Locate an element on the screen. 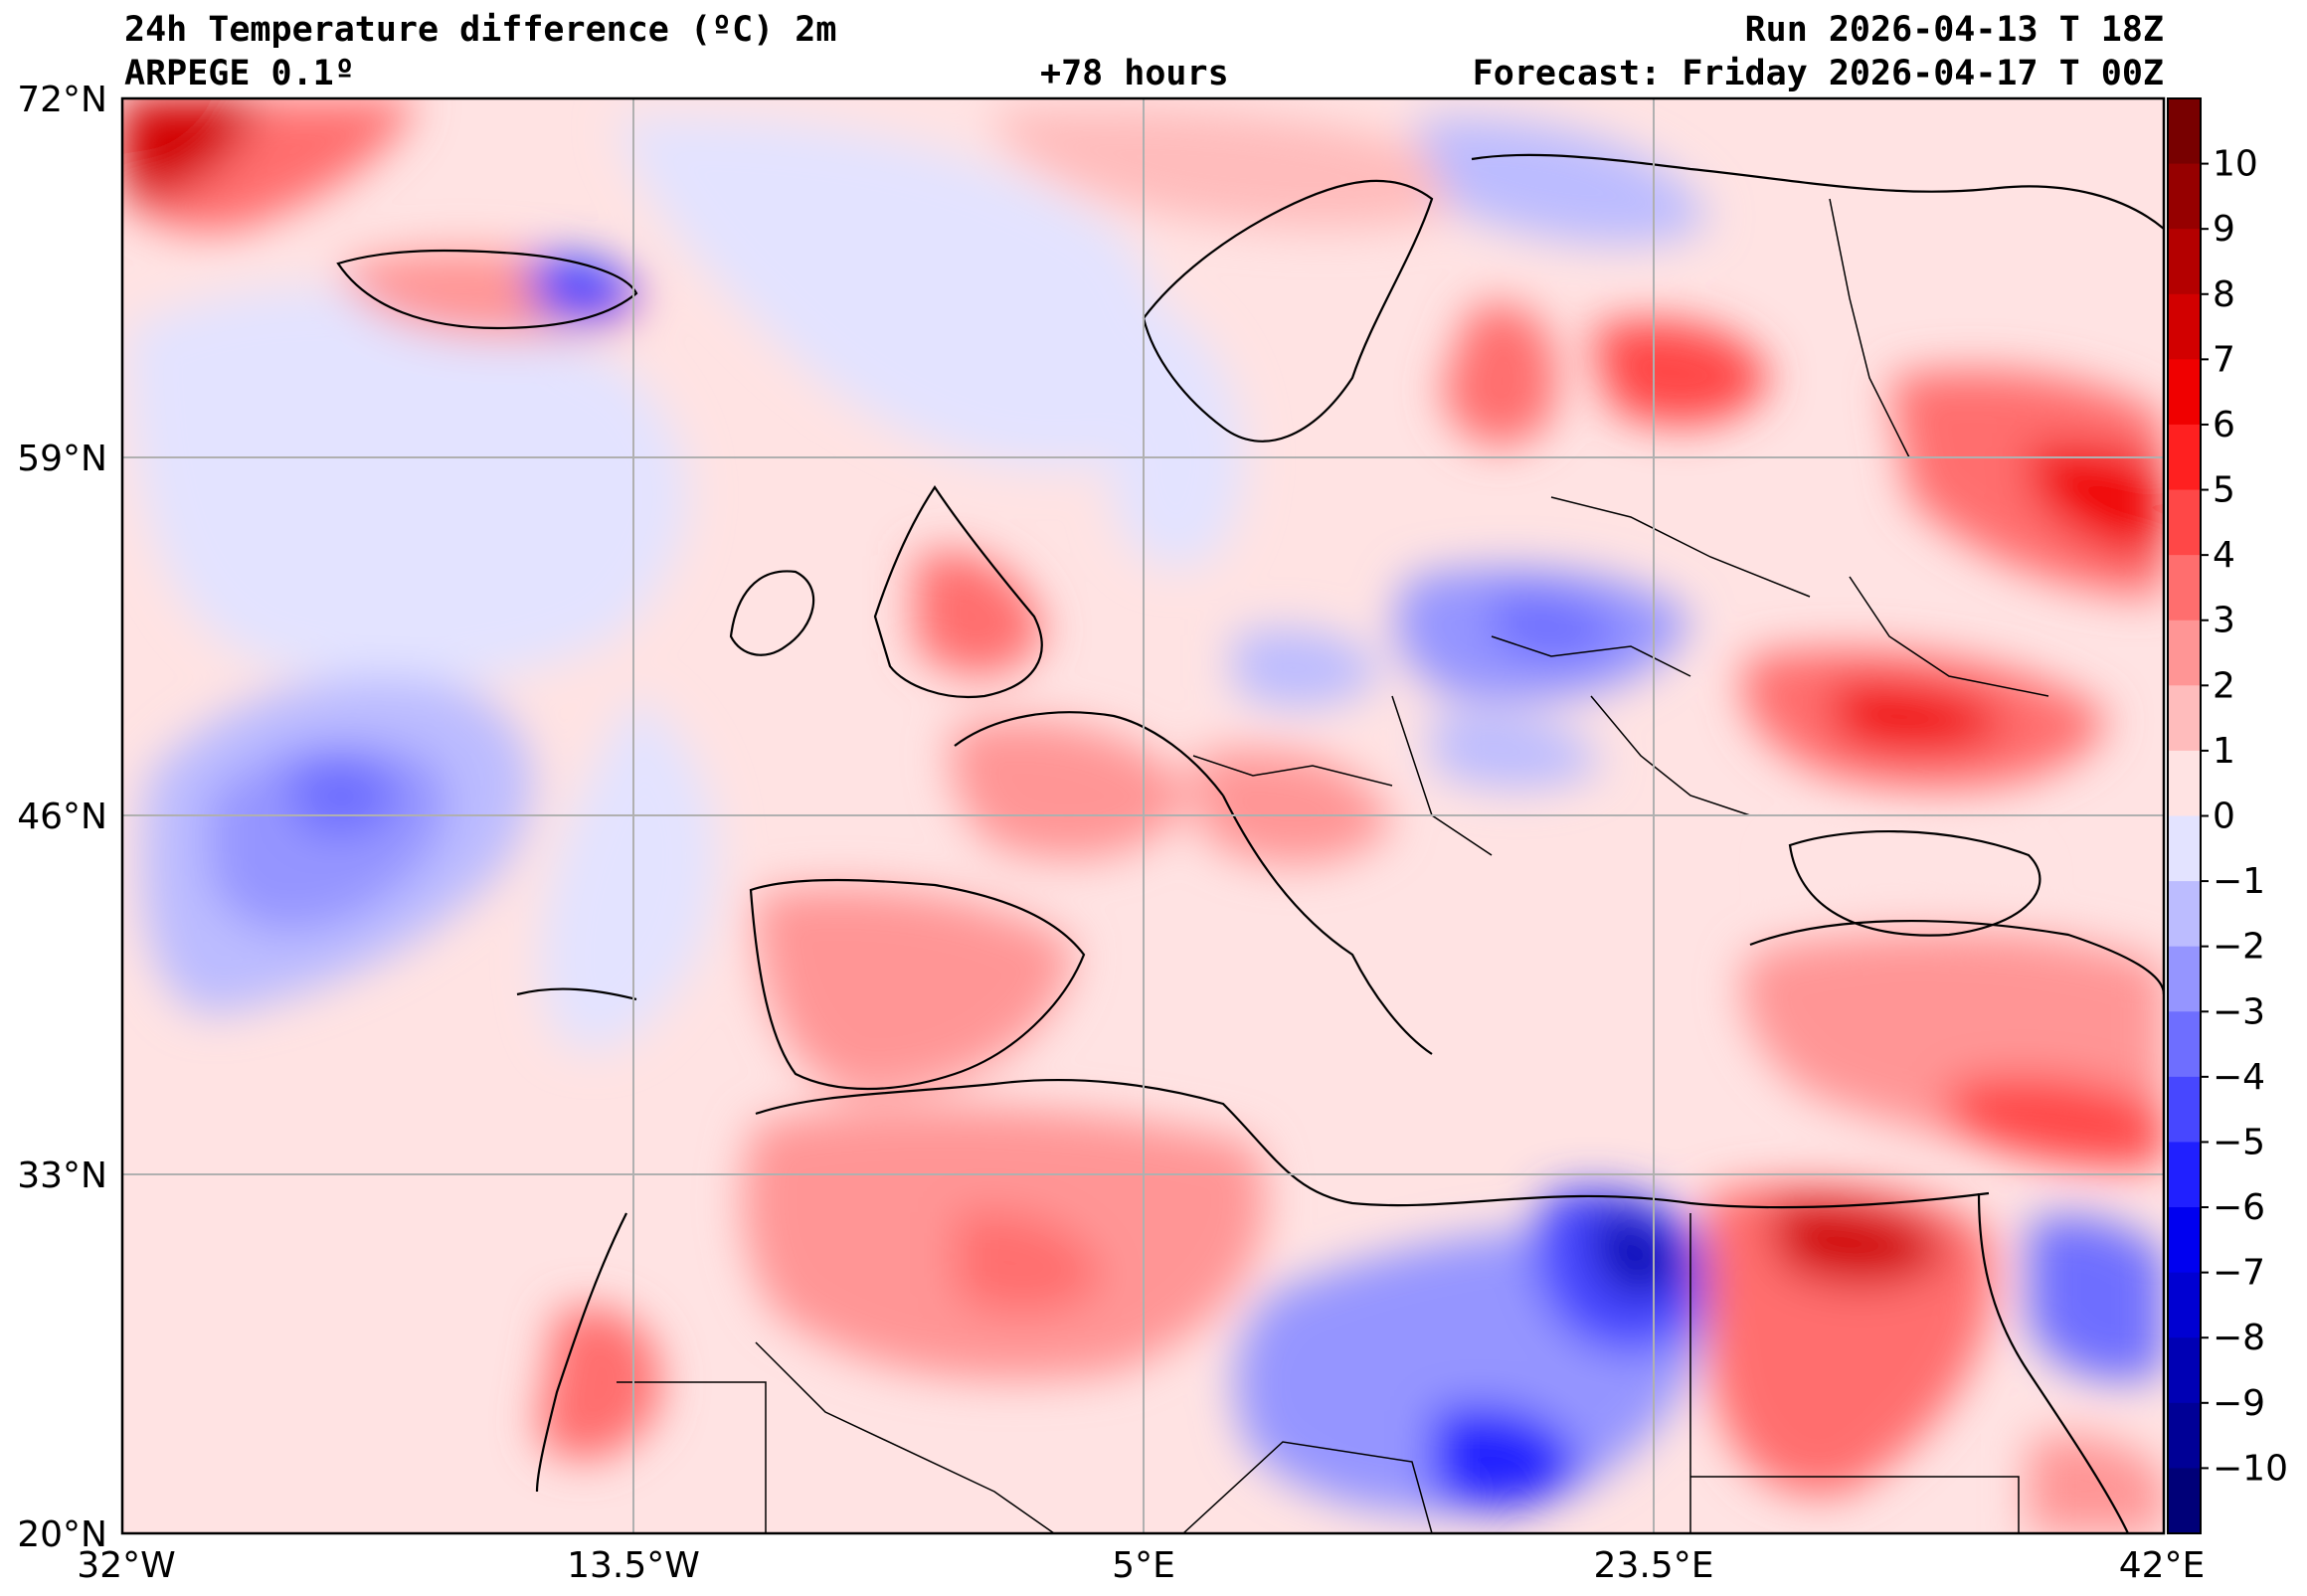  colorbar-label: −7 is located at coordinates (2239, 1274).